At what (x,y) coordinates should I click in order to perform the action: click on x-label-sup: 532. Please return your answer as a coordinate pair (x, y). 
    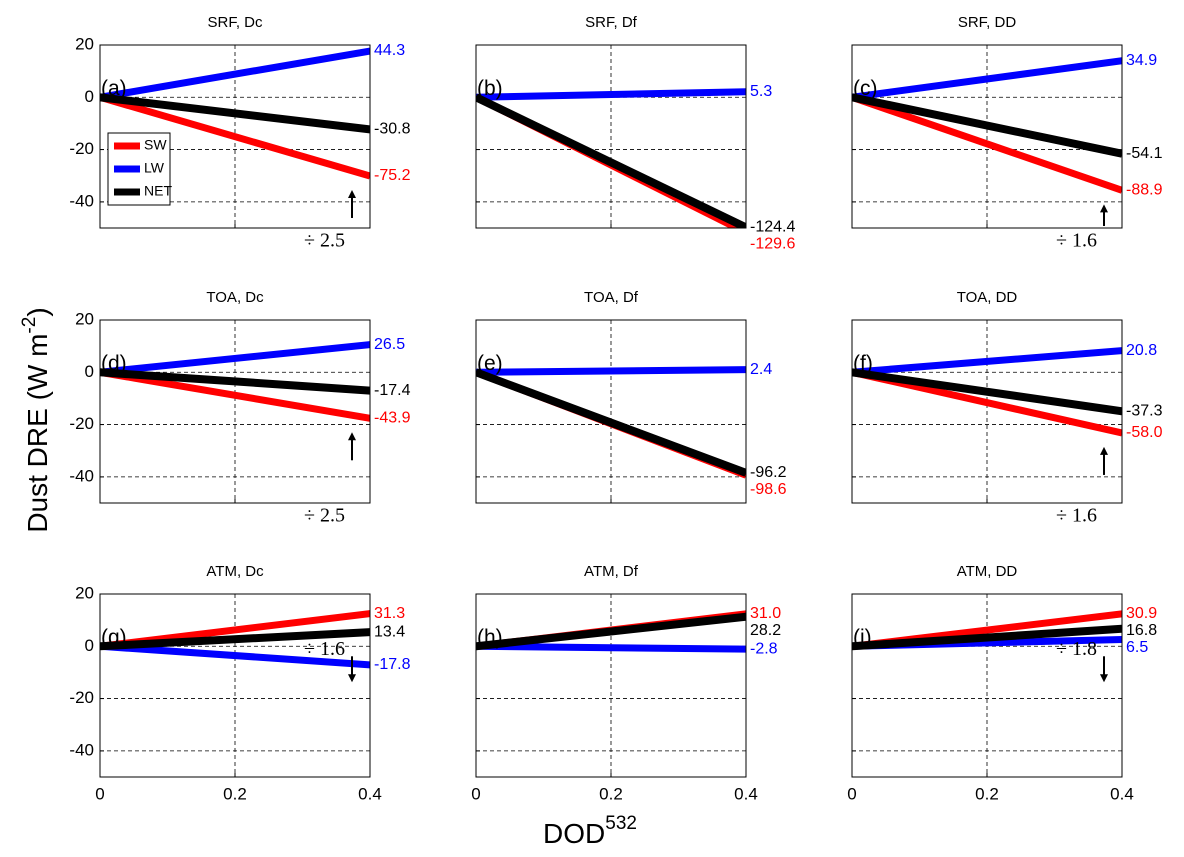
    Looking at the image, I should click on (621, 823).